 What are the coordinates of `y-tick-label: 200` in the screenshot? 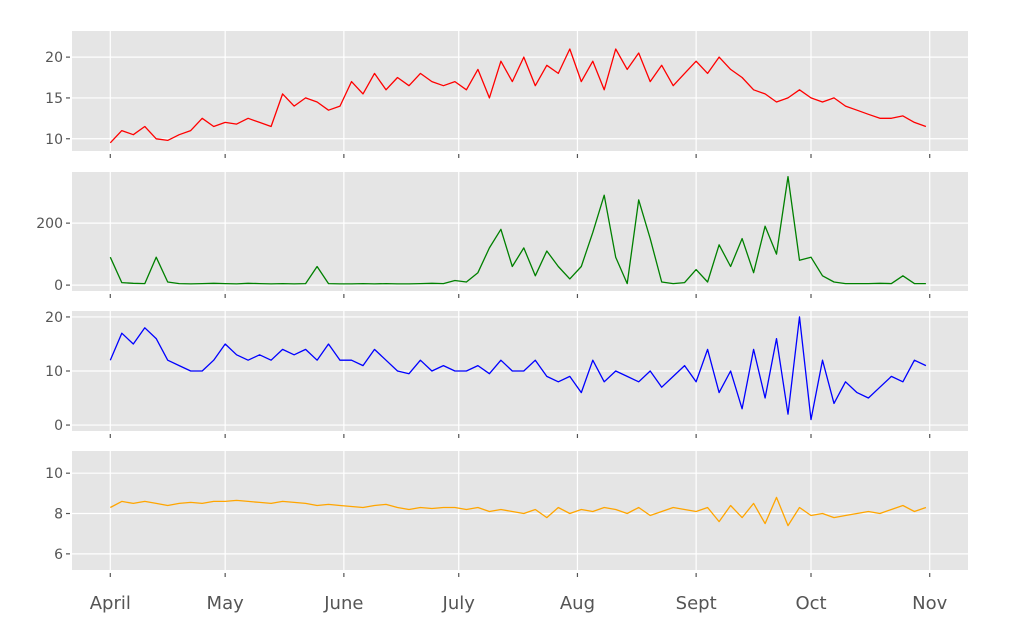 It's located at (49, 224).